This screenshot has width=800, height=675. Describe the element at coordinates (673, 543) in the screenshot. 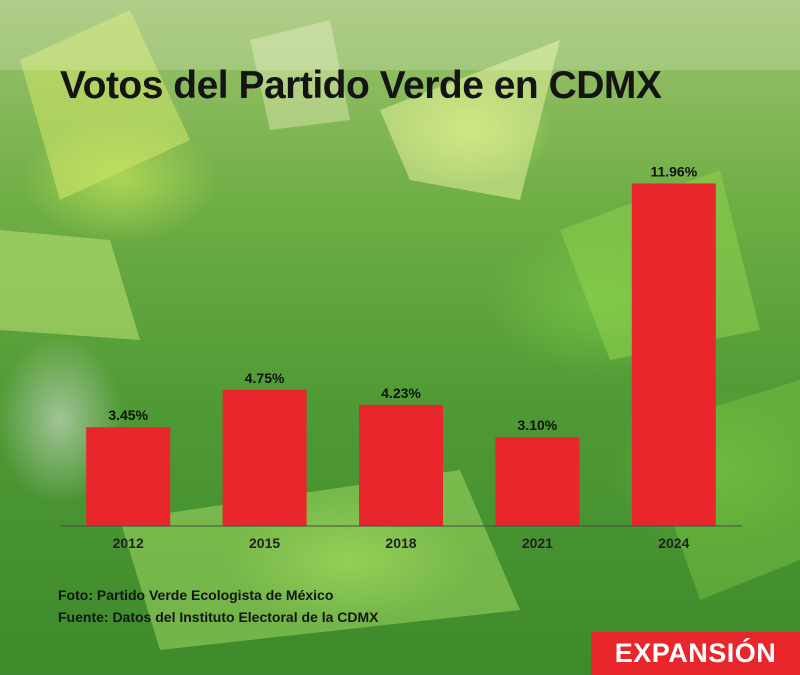

I see `x-tick-label-2024: 2024` at that location.